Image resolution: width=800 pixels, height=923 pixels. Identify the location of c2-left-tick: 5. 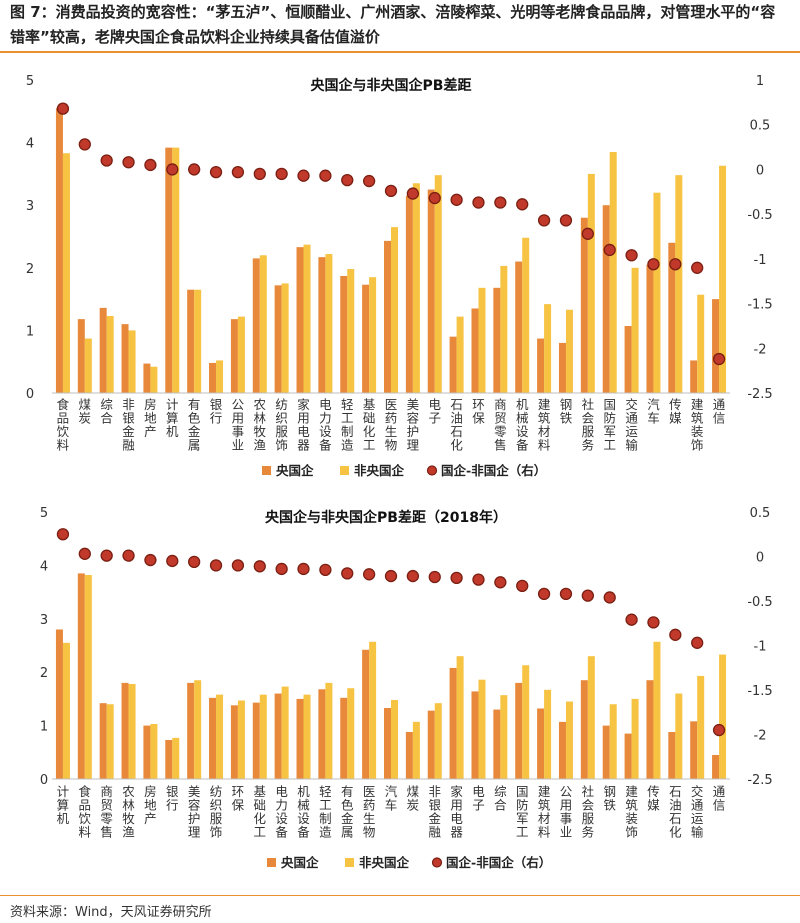
(44, 513).